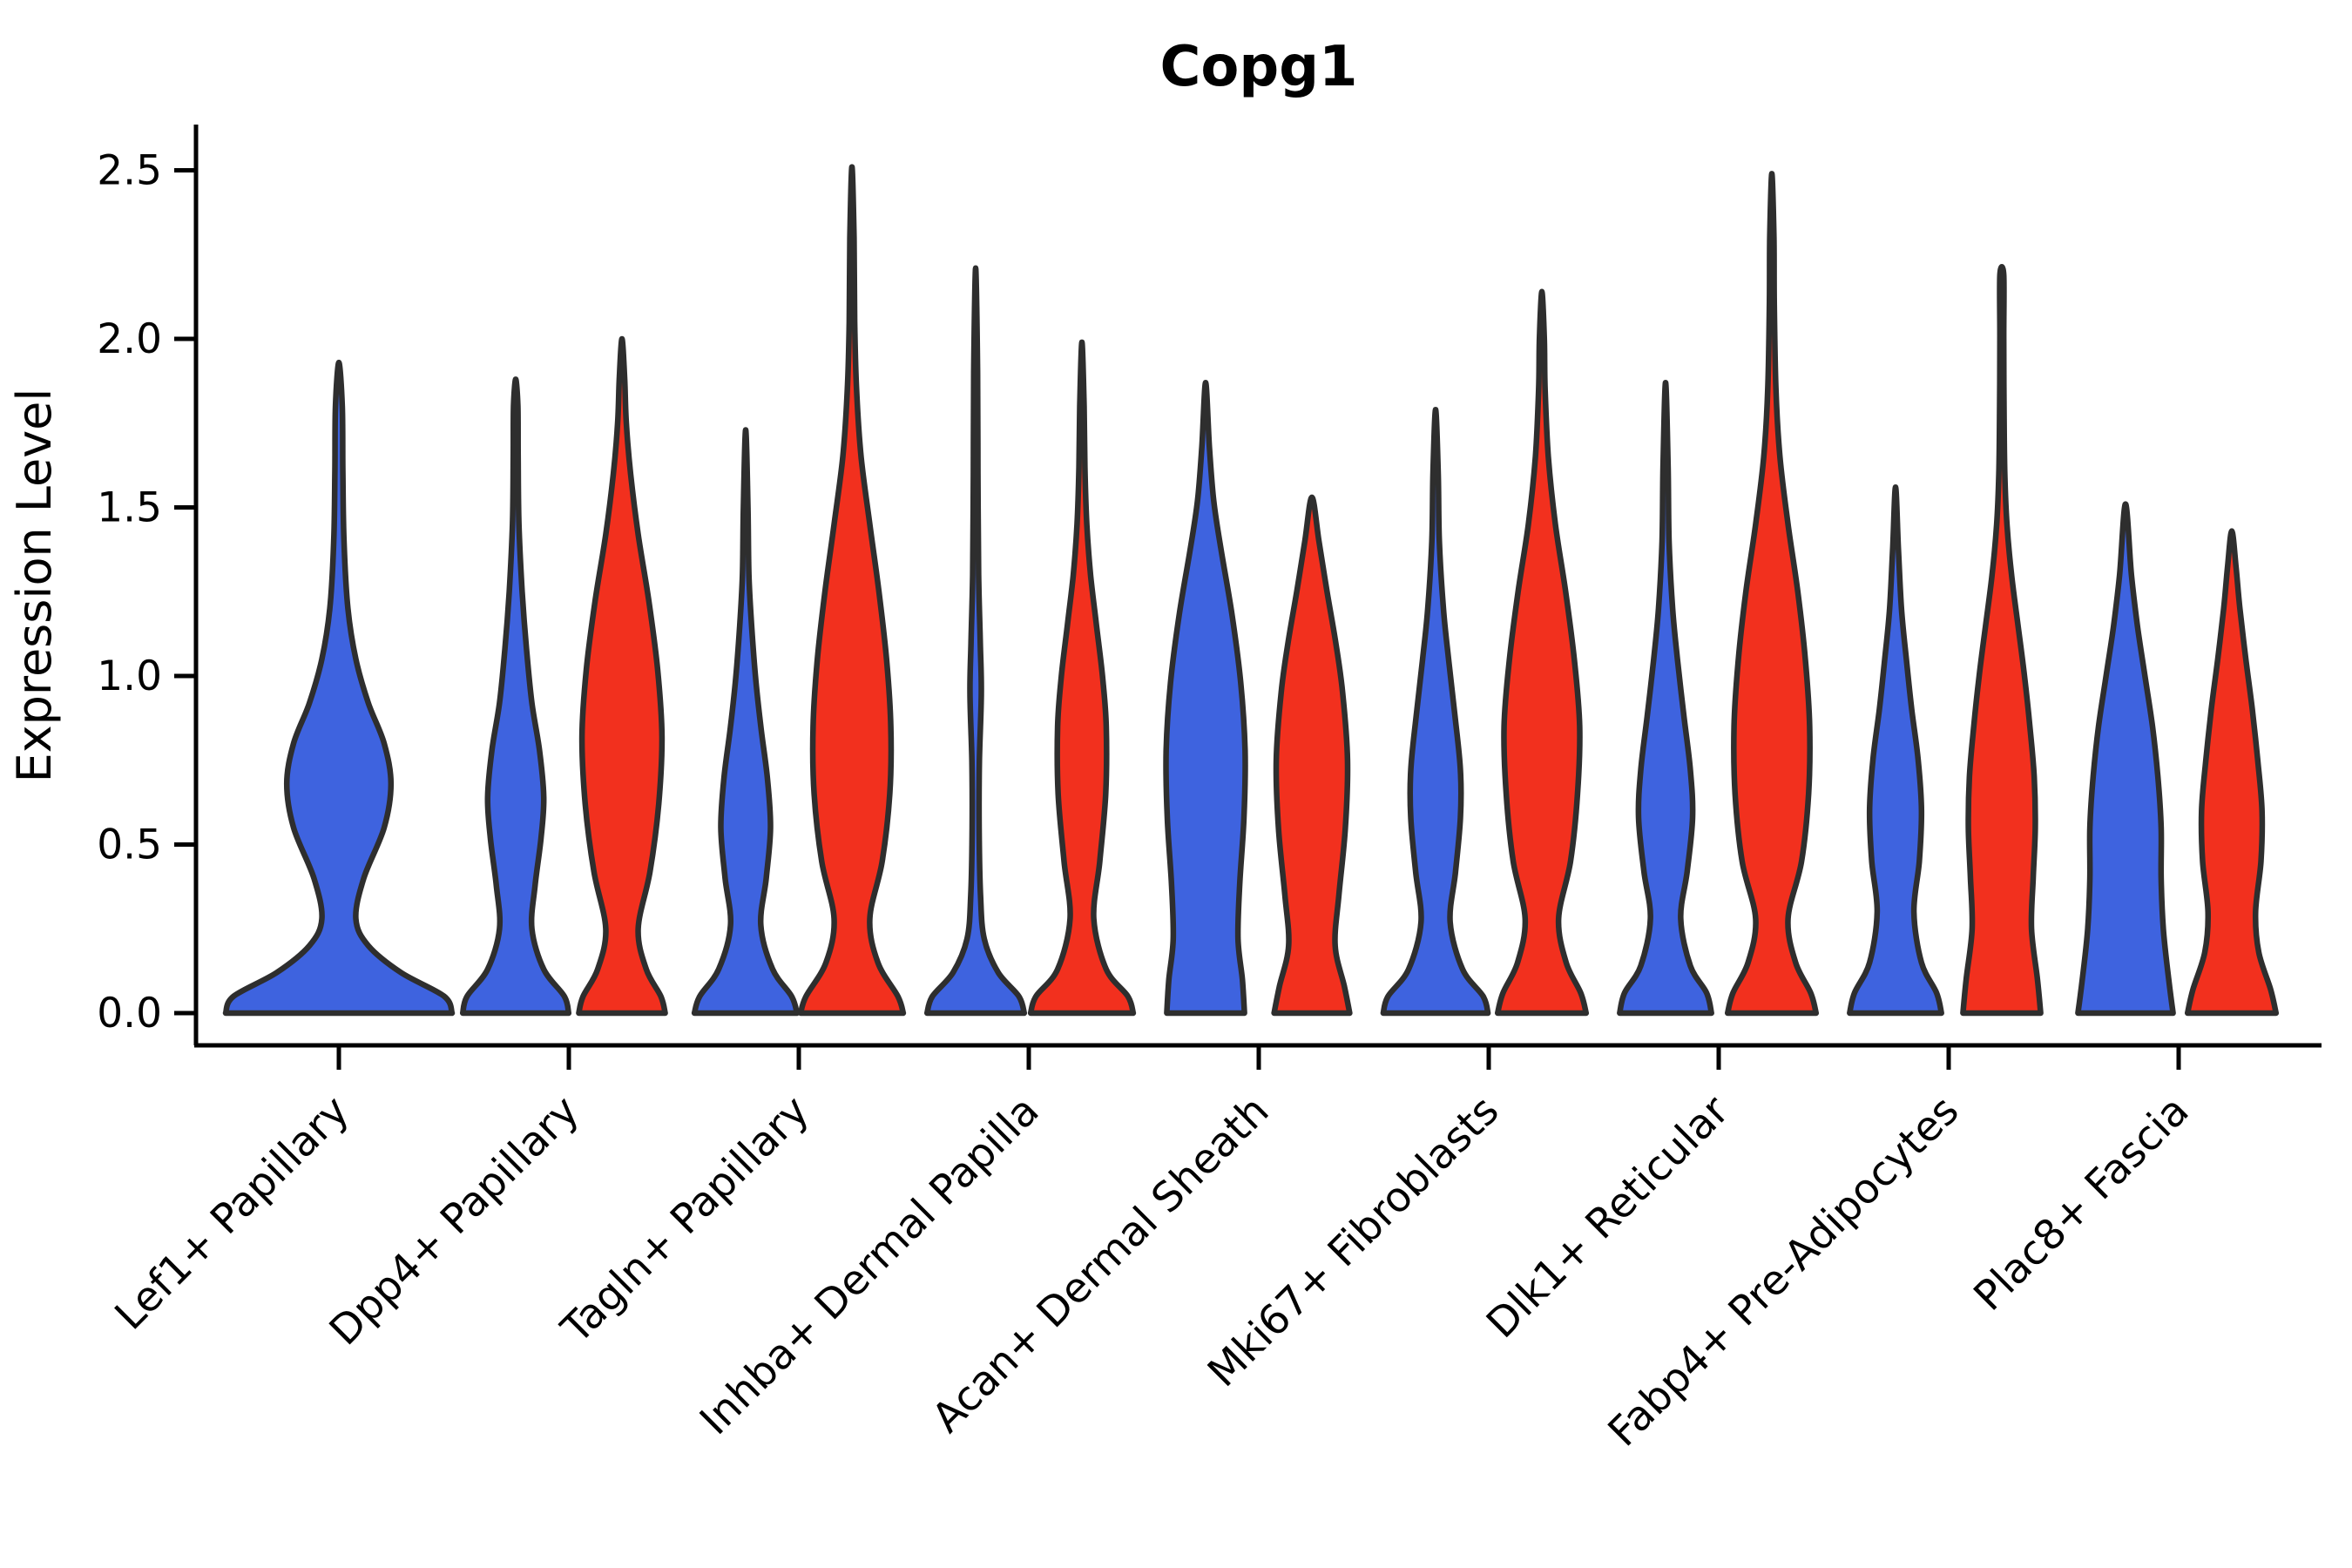 This screenshot has height=1568, width=2352. What do you see at coordinates (2082, 1204) in the screenshot?
I see `x-category-label: Plac8+ Fascia` at bounding box center [2082, 1204].